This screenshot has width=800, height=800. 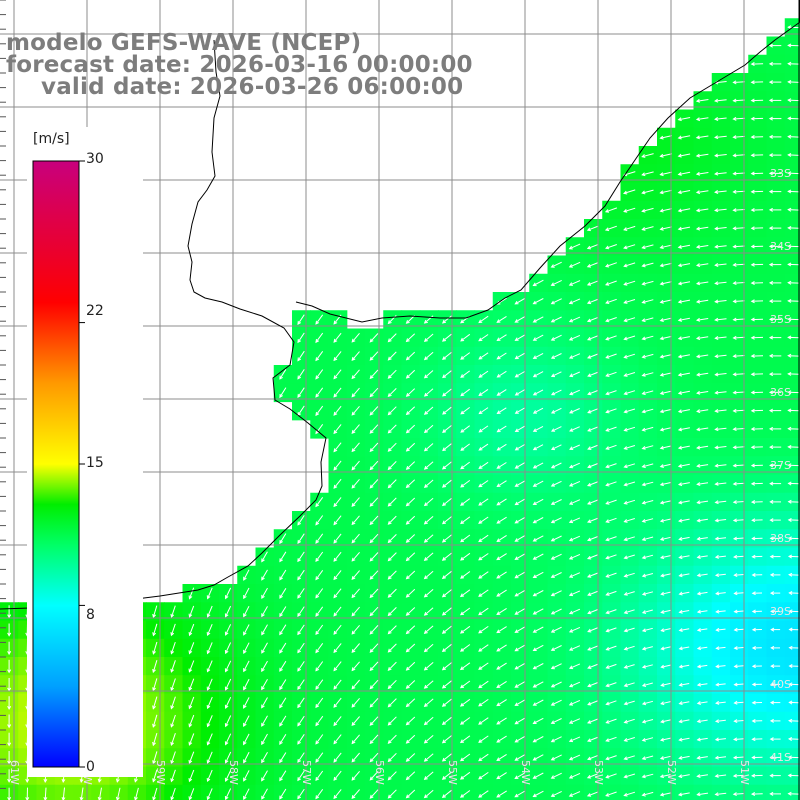 I want to click on lon-label: 55W, so click(x=452, y=772).